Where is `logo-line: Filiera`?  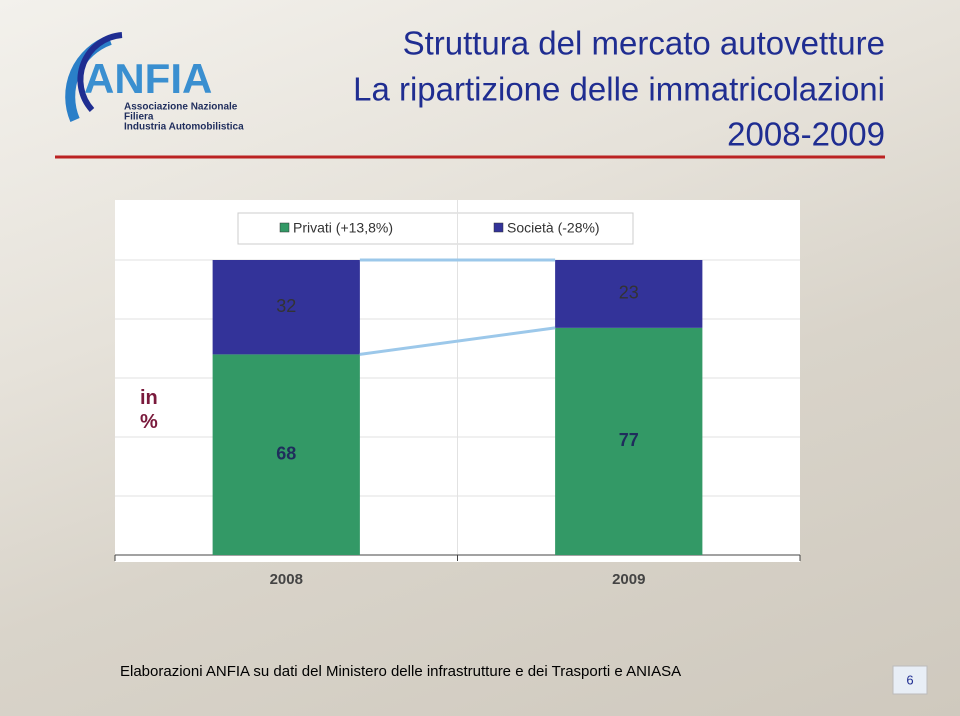 logo-line: Filiera is located at coordinates (139, 117).